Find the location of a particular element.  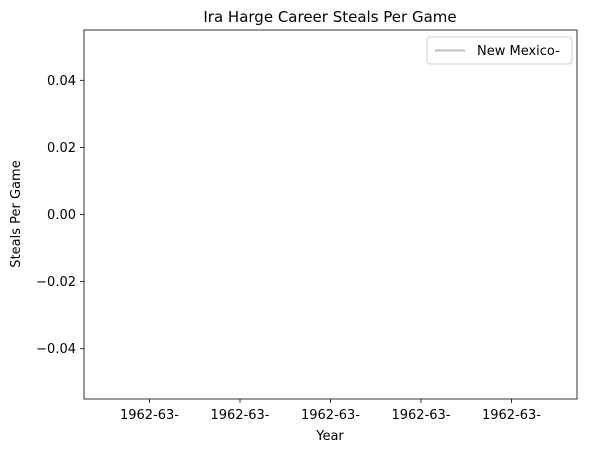

y-tick-label: −0.04 is located at coordinates (56, 349).